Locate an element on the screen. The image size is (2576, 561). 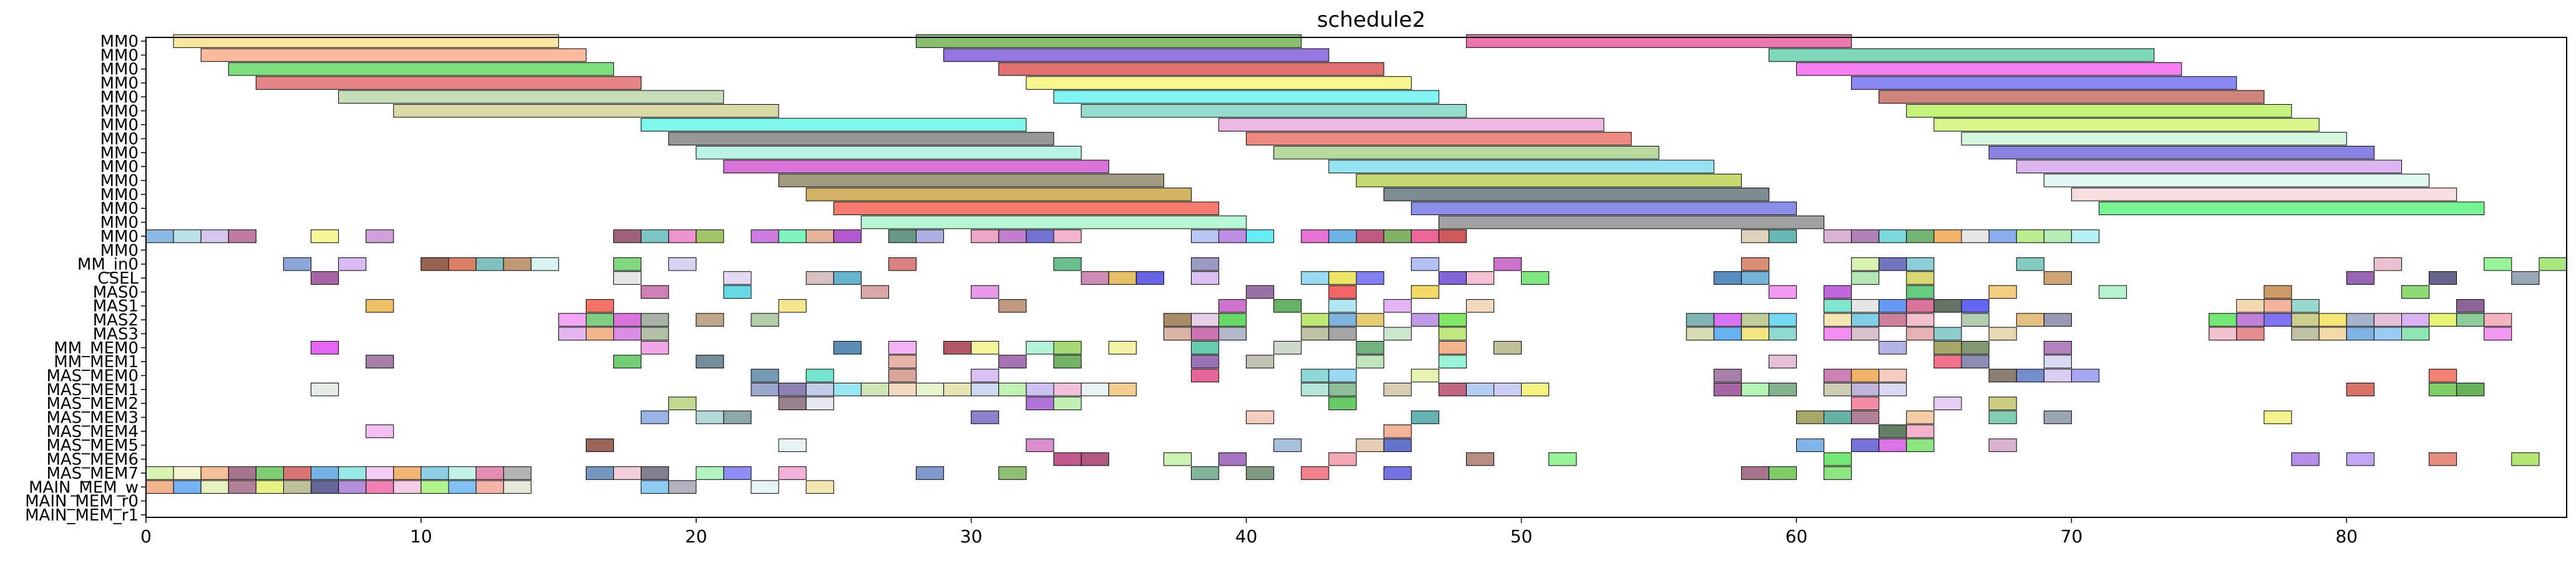
y-tick-label: MAIN_MEM_w is located at coordinates (84, 487).